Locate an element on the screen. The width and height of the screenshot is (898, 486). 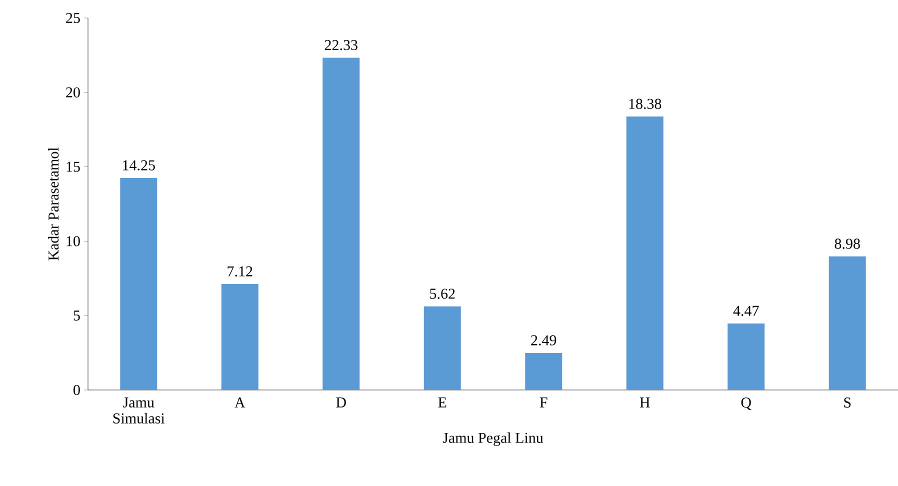
x-tick-label: H is located at coordinates (645, 403).